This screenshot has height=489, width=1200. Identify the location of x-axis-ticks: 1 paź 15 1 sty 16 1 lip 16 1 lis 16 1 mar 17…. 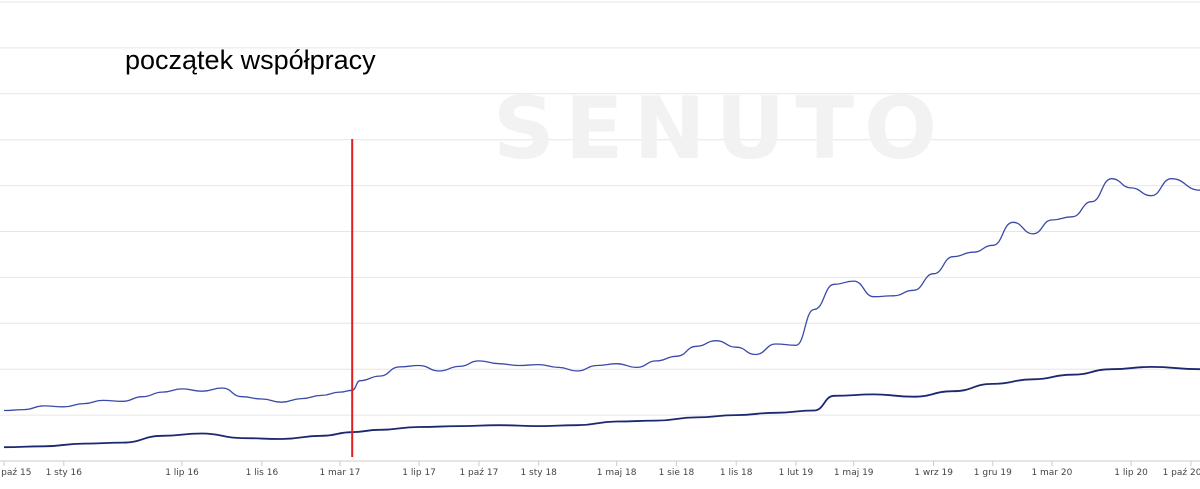
(600, 469).